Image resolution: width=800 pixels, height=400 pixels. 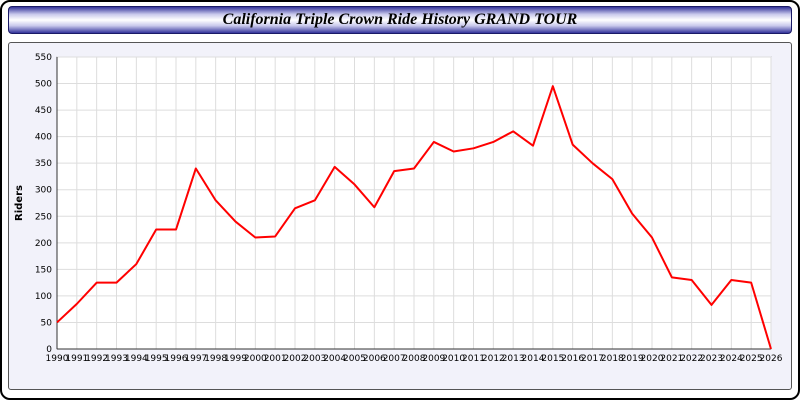 What do you see at coordinates (572, 359) in the screenshot?
I see `x-tick-label: 2016` at bounding box center [572, 359].